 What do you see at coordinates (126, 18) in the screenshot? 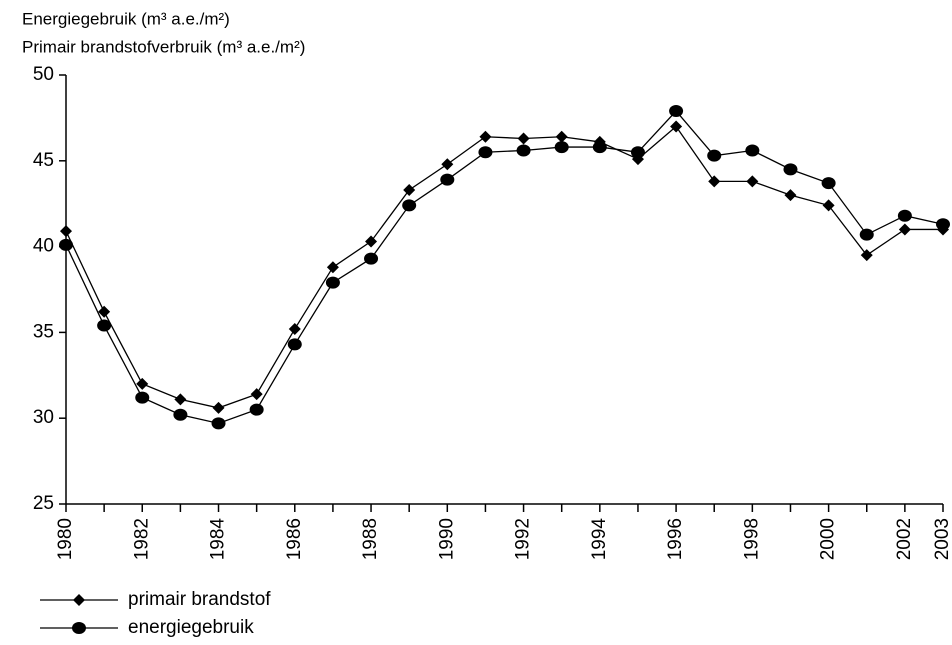
I see `chart-title: Energiegebruik (m³ a.e./m²)` at bounding box center [126, 18].